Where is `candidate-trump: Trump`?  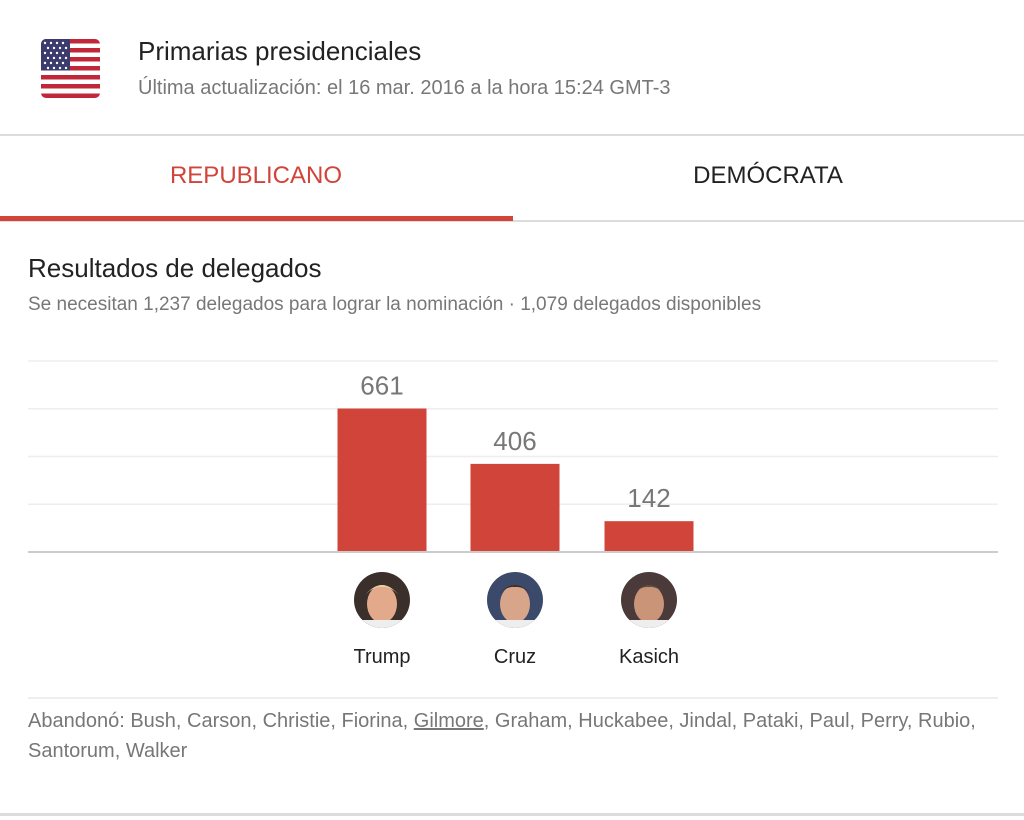 candidate-trump: Trump is located at coordinates (382, 620).